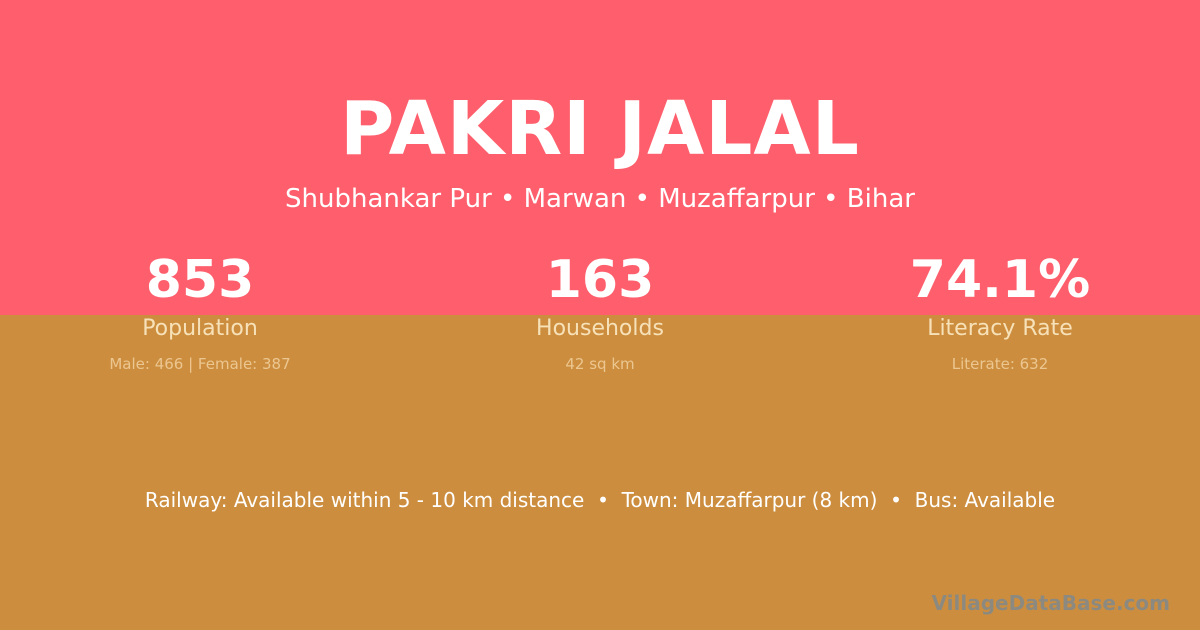 This screenshot has height=630, width=1200. I want to click on stat-detail: Male: 466 | Female: 387, so click(200, 364).